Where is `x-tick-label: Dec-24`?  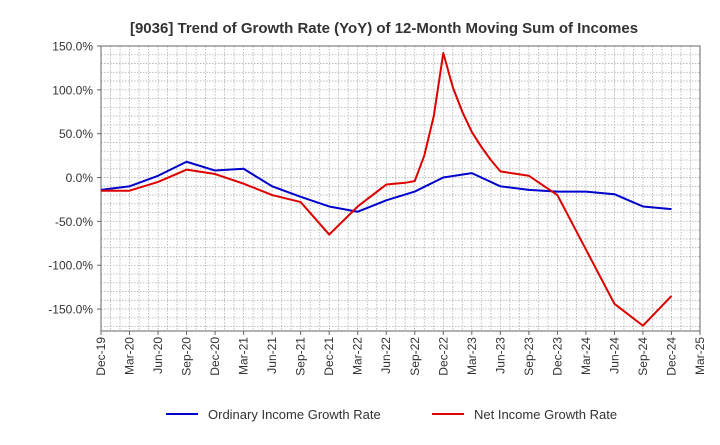 x-tick-label: Dec-24 is located at coordinates (671, 356).